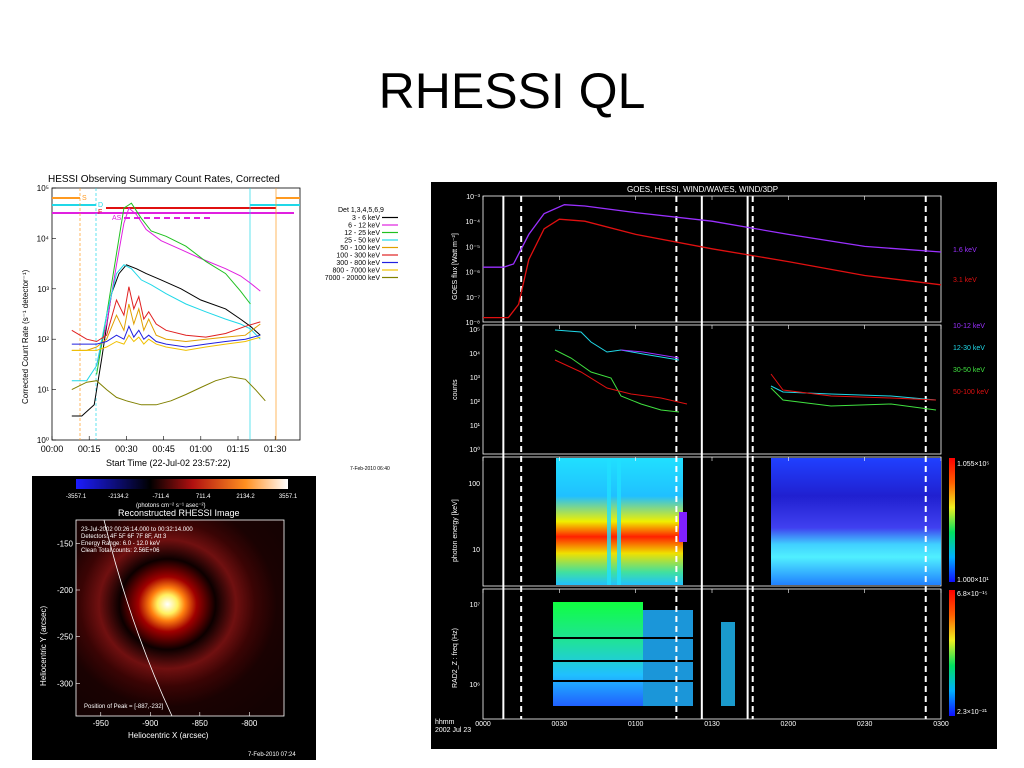  What do you see at coordinates (245, 497) in the screenshot?
I see `c2-colorbar-tick: 2134.2` at bounding box center [245, 497].